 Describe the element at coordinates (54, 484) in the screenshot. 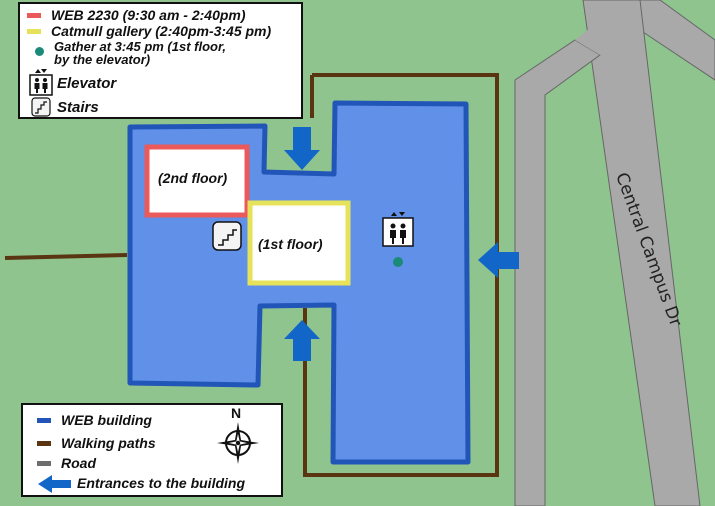

I see `arrow-left-icon` at that location.